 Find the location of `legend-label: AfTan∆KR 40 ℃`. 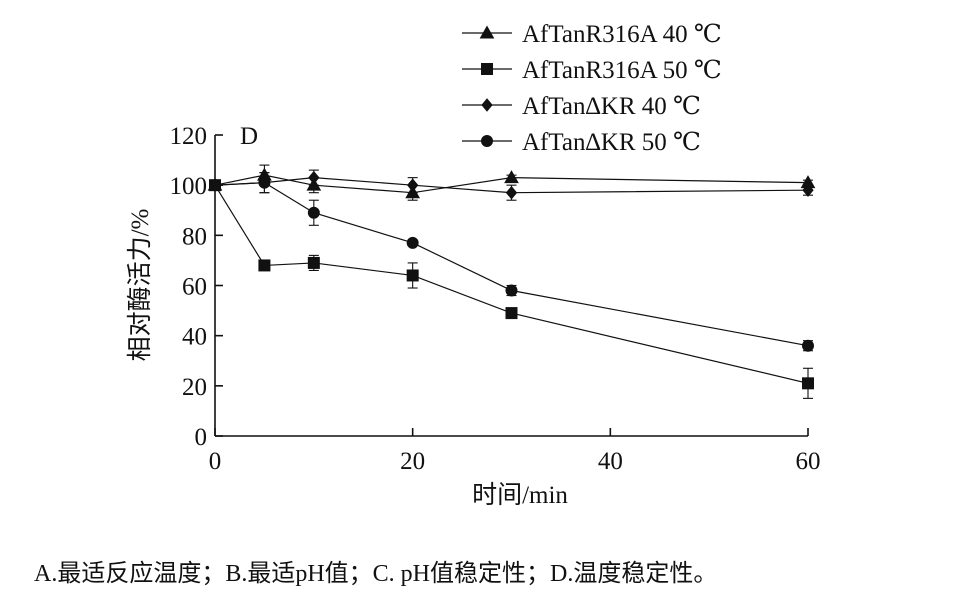

legend-label: AfTan∆KR 40 ℃ is located at coordinates (611, 106).